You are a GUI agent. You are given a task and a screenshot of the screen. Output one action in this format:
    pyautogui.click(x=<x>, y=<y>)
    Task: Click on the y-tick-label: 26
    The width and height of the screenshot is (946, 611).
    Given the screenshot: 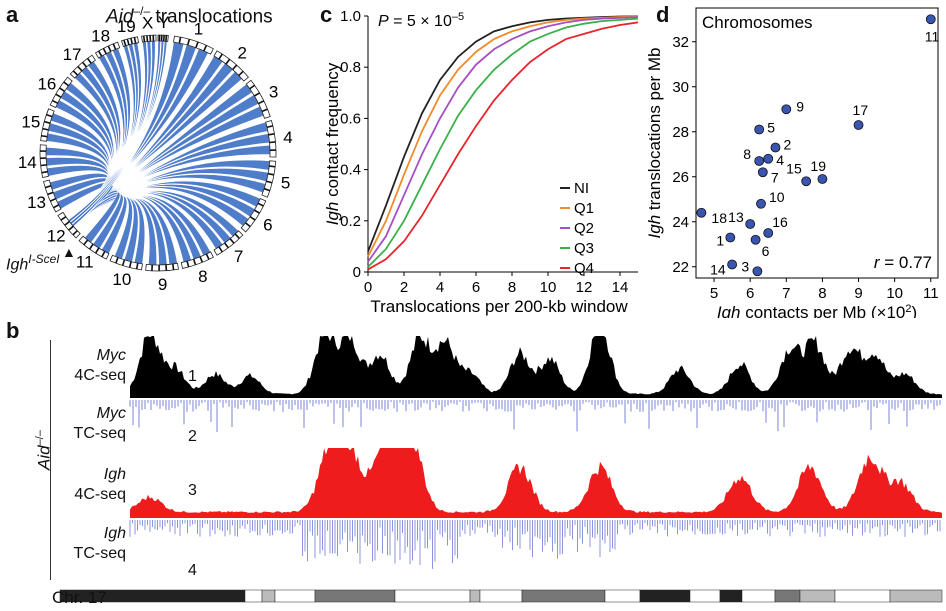 What is the action you would take?
    pyautogui.click(x=680, y=177)
    